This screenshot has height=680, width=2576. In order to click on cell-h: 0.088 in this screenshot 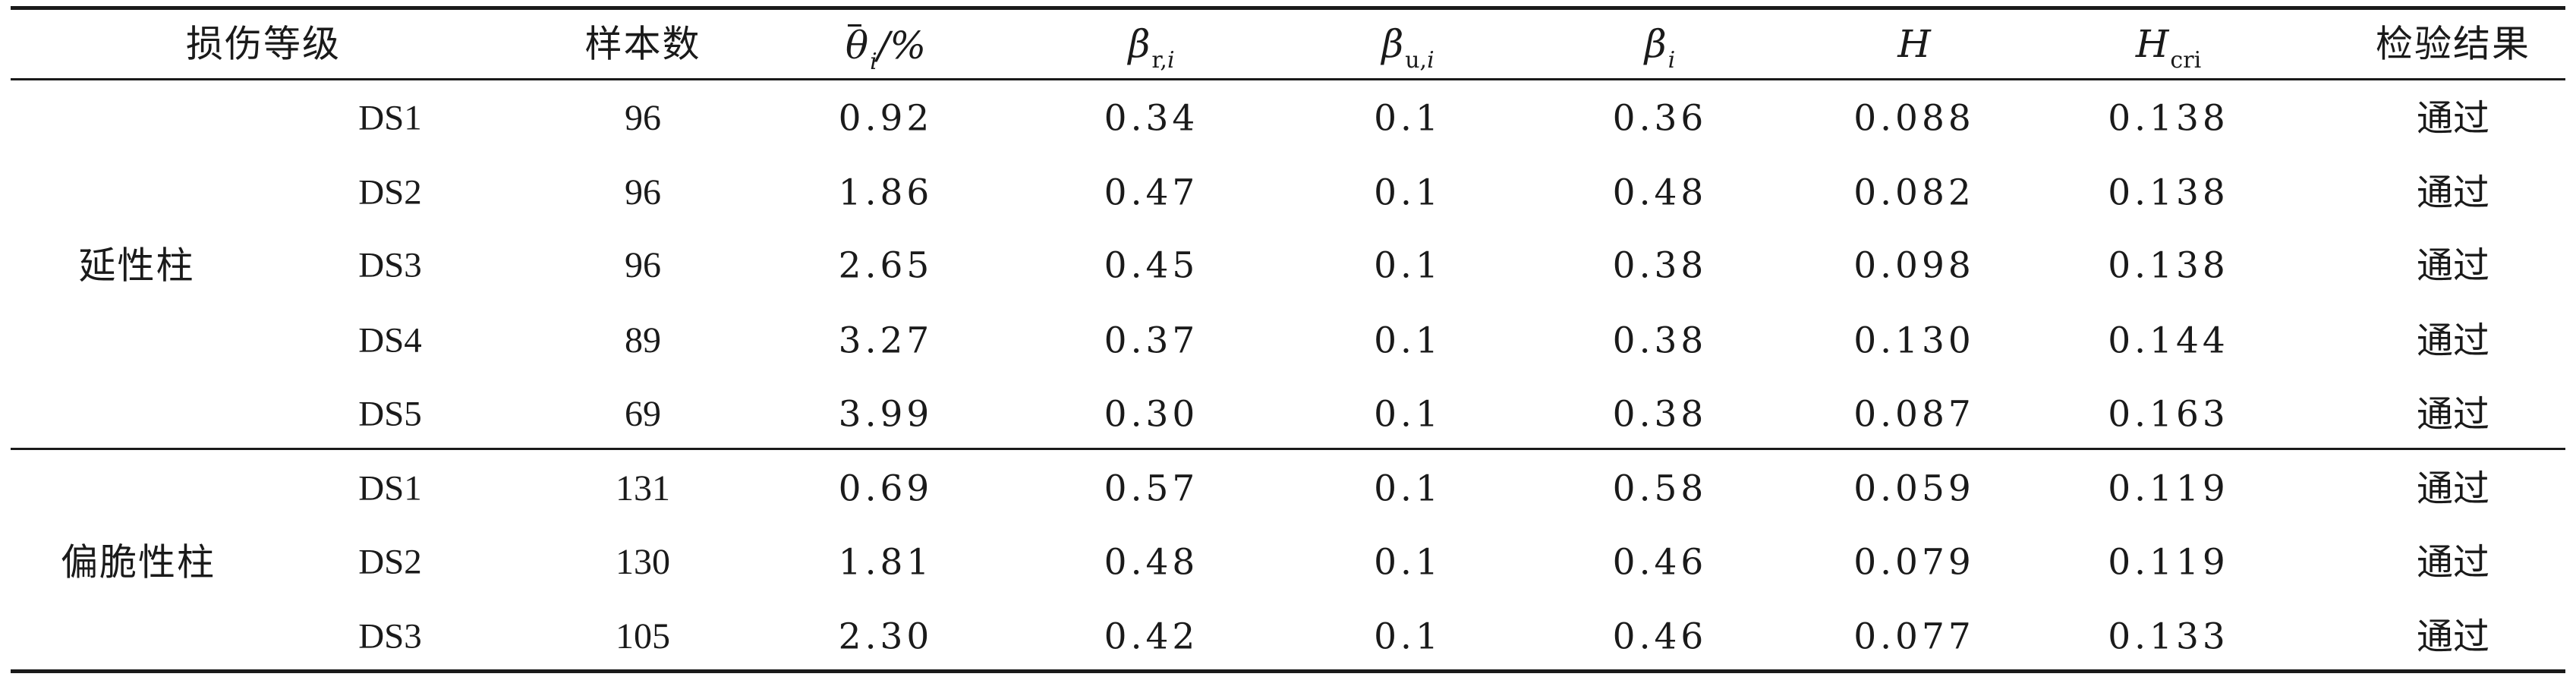, I will do `click(1914, 118)`.